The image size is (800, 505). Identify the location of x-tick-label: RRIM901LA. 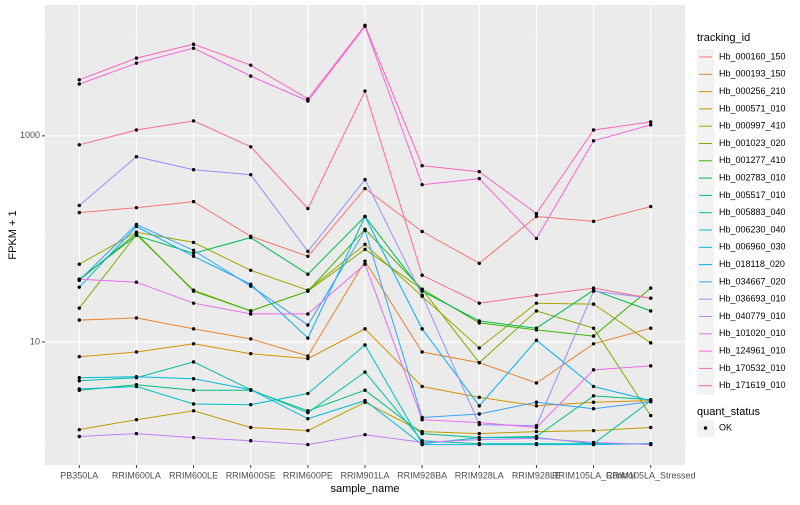
(364, 475).